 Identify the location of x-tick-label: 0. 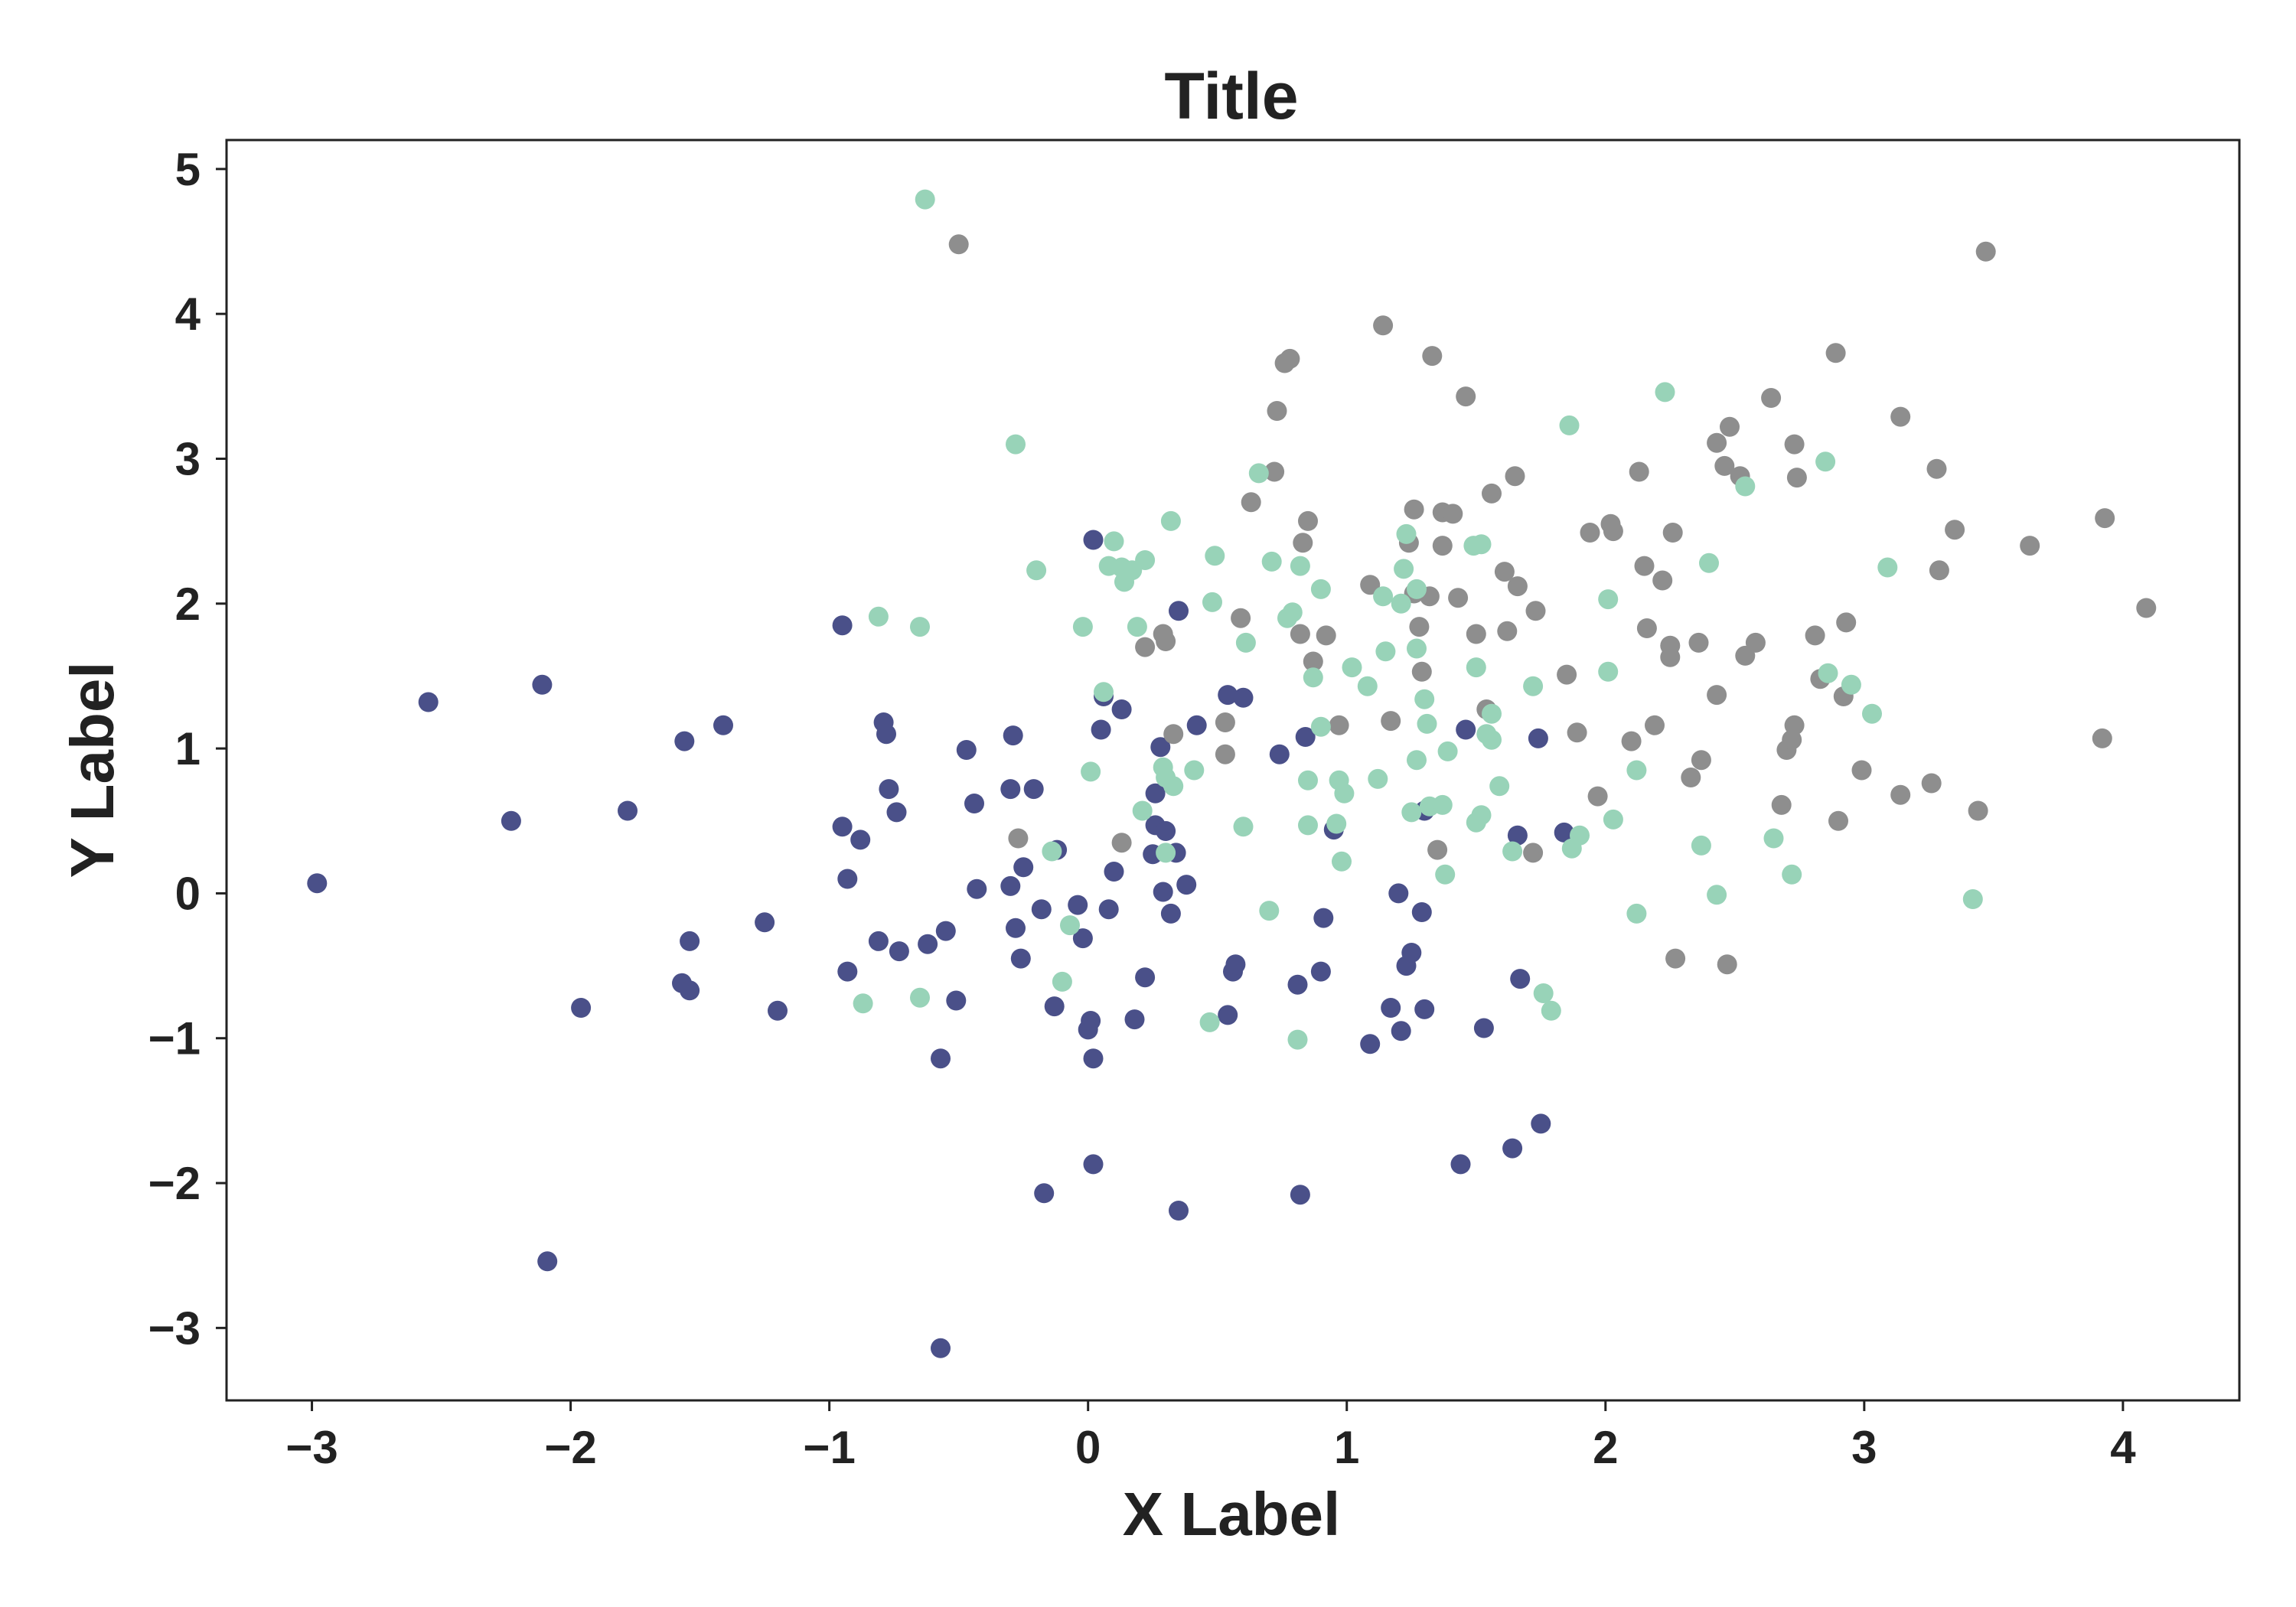
(1088, 1447).